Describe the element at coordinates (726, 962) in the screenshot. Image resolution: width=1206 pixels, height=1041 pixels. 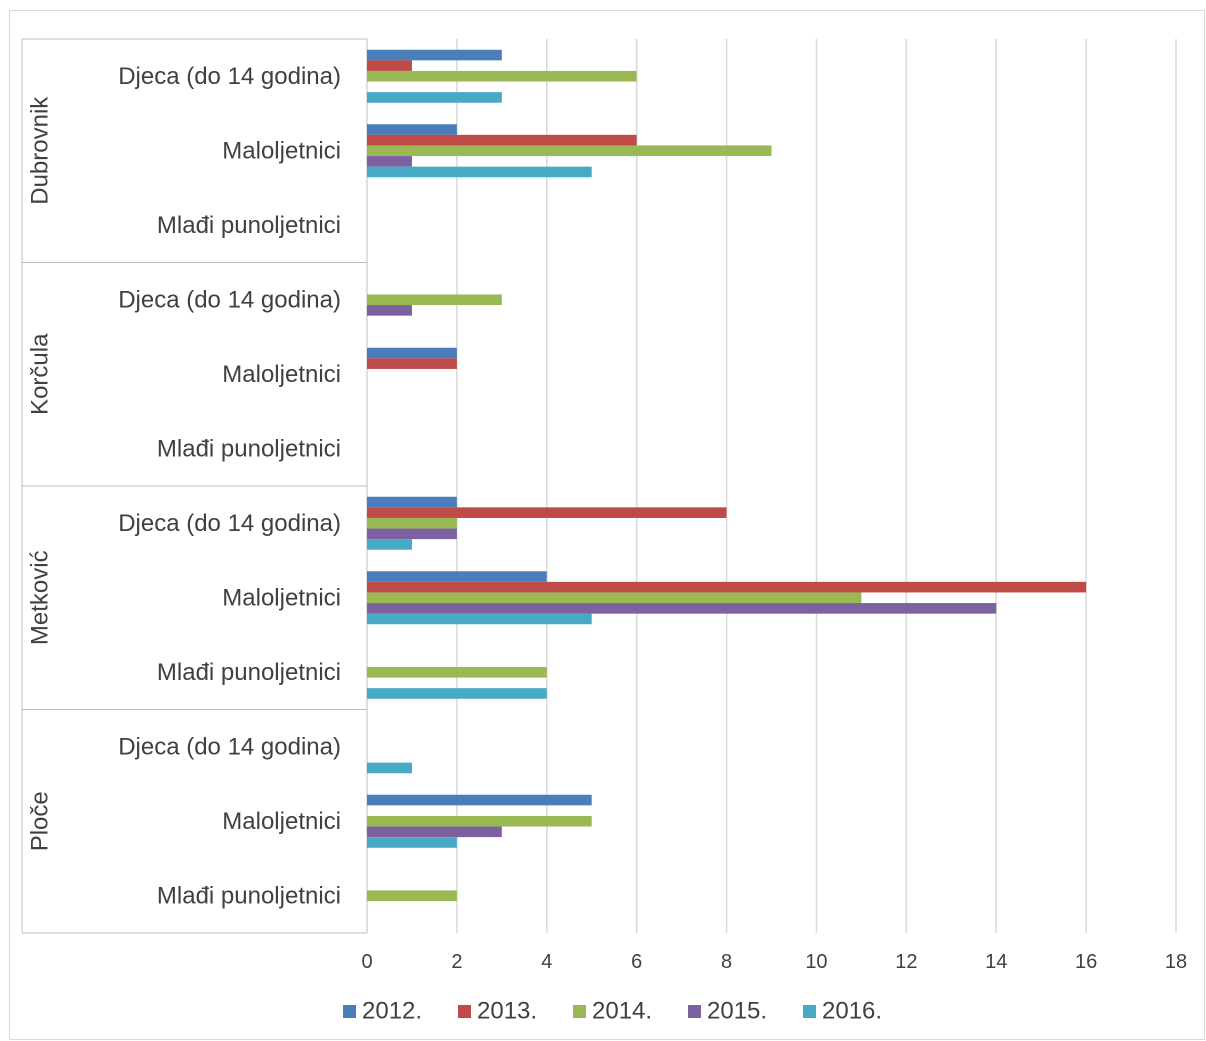
I see `x-tick-label: 8` at that location.